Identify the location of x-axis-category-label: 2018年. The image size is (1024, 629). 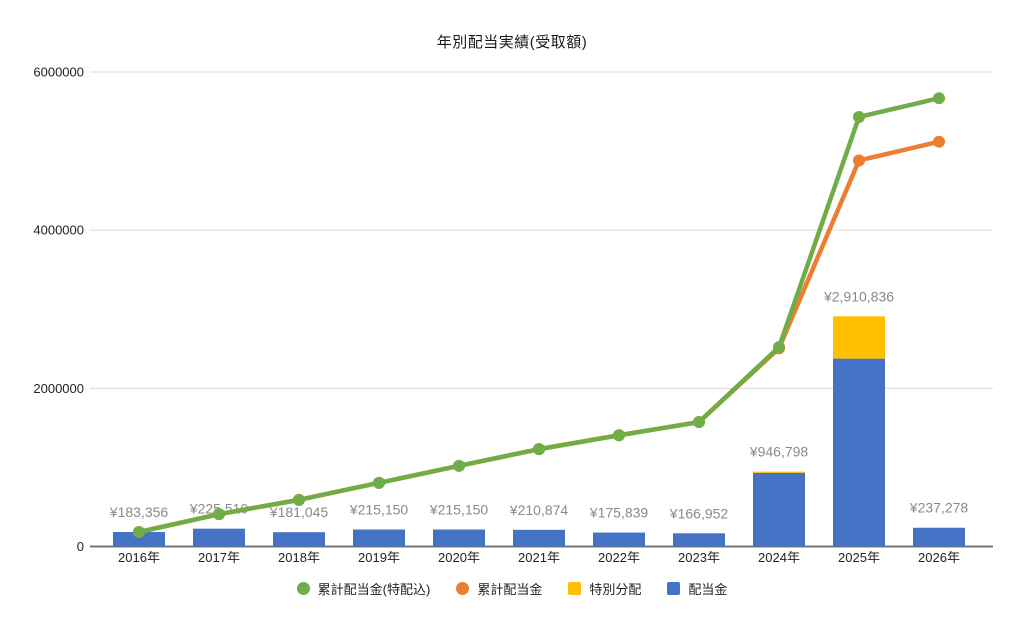
(299, 557).